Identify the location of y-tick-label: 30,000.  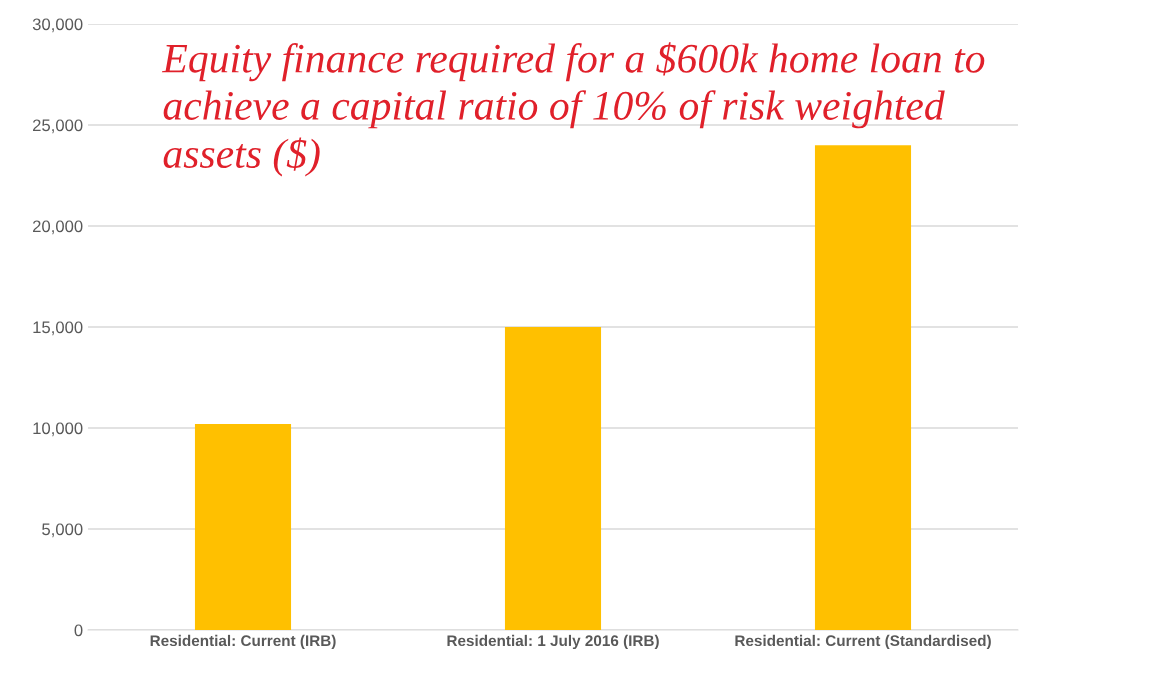
(57, 25).